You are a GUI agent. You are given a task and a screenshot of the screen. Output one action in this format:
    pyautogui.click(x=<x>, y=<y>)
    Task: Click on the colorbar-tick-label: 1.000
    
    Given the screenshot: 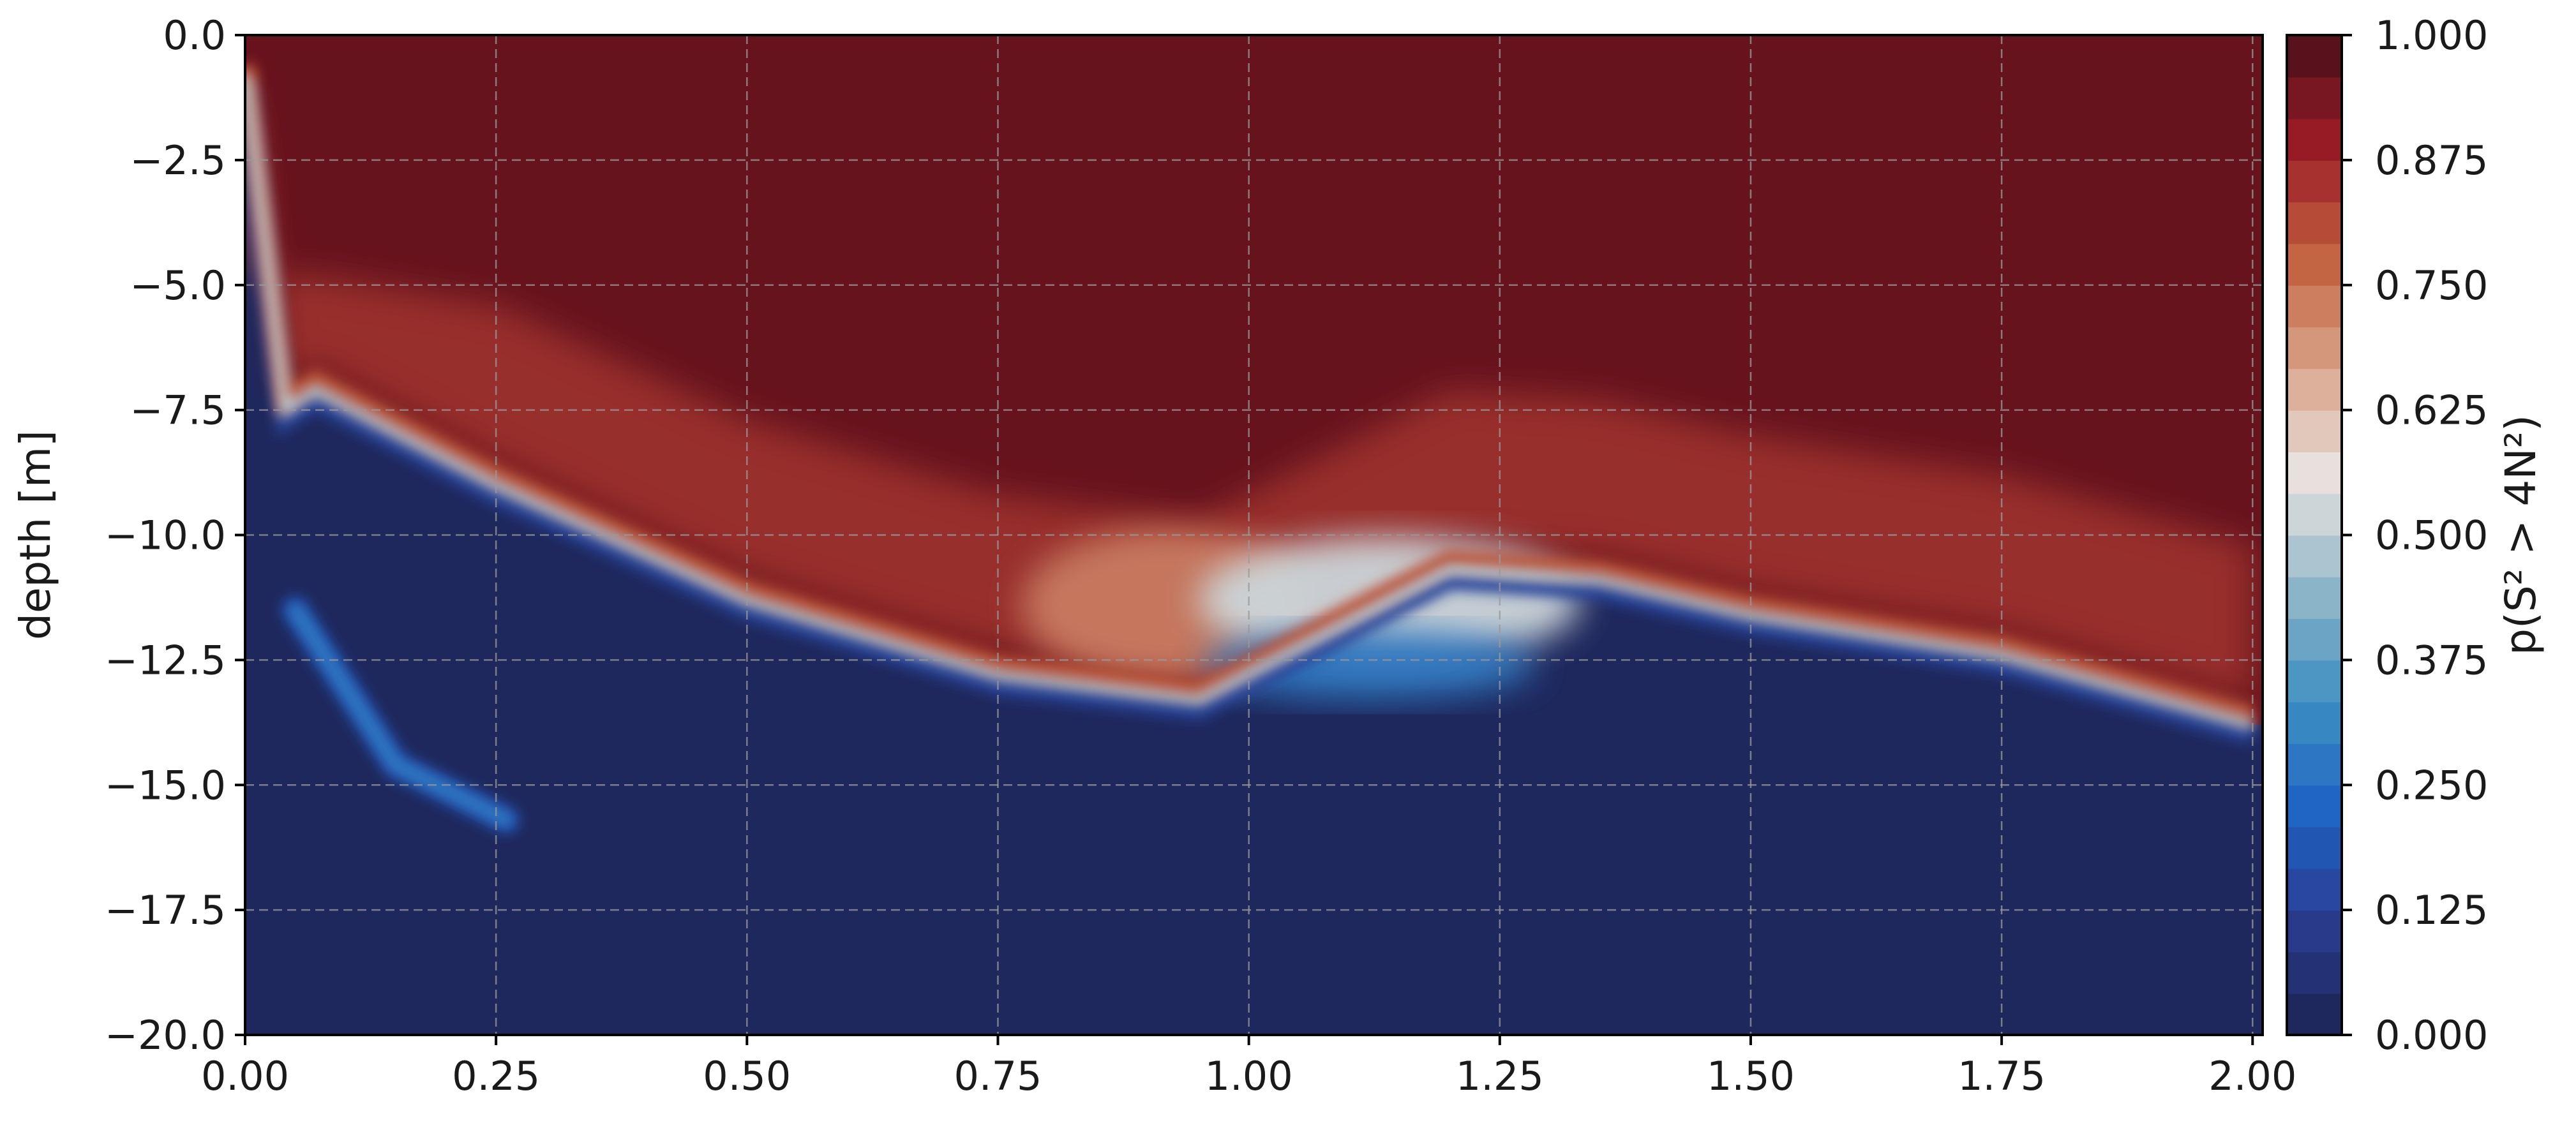 What is the action you would take?
    pyautogui.click(x=2432, y=35)
    